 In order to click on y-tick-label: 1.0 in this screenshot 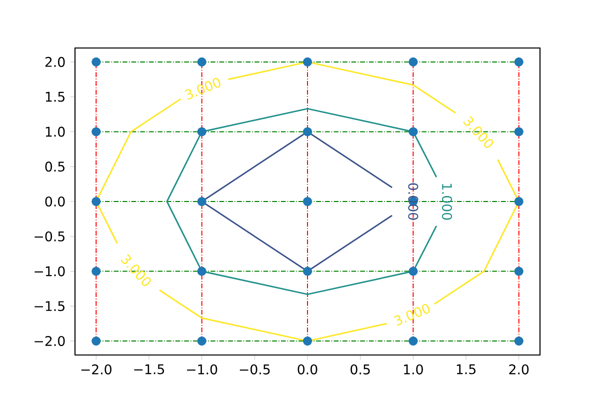, I will do `click(55, 131)`.